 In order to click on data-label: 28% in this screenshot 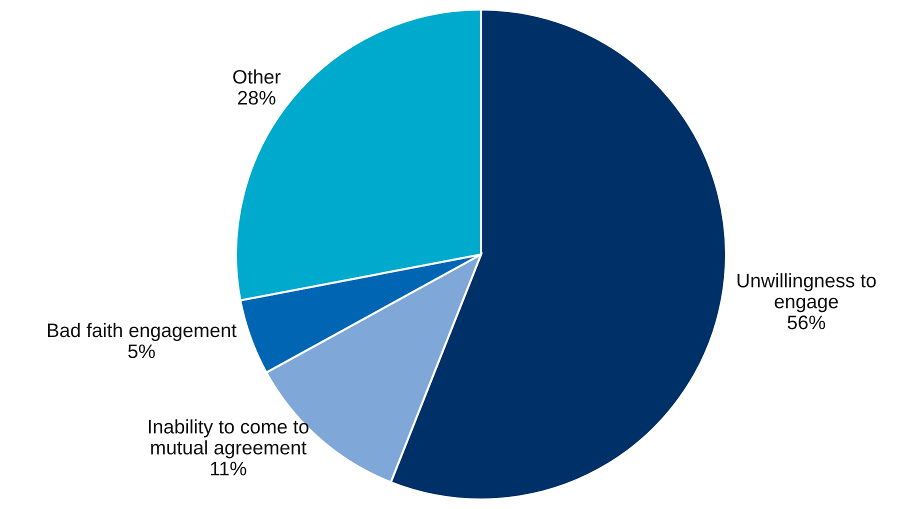, I will do `click(257, 97)`.